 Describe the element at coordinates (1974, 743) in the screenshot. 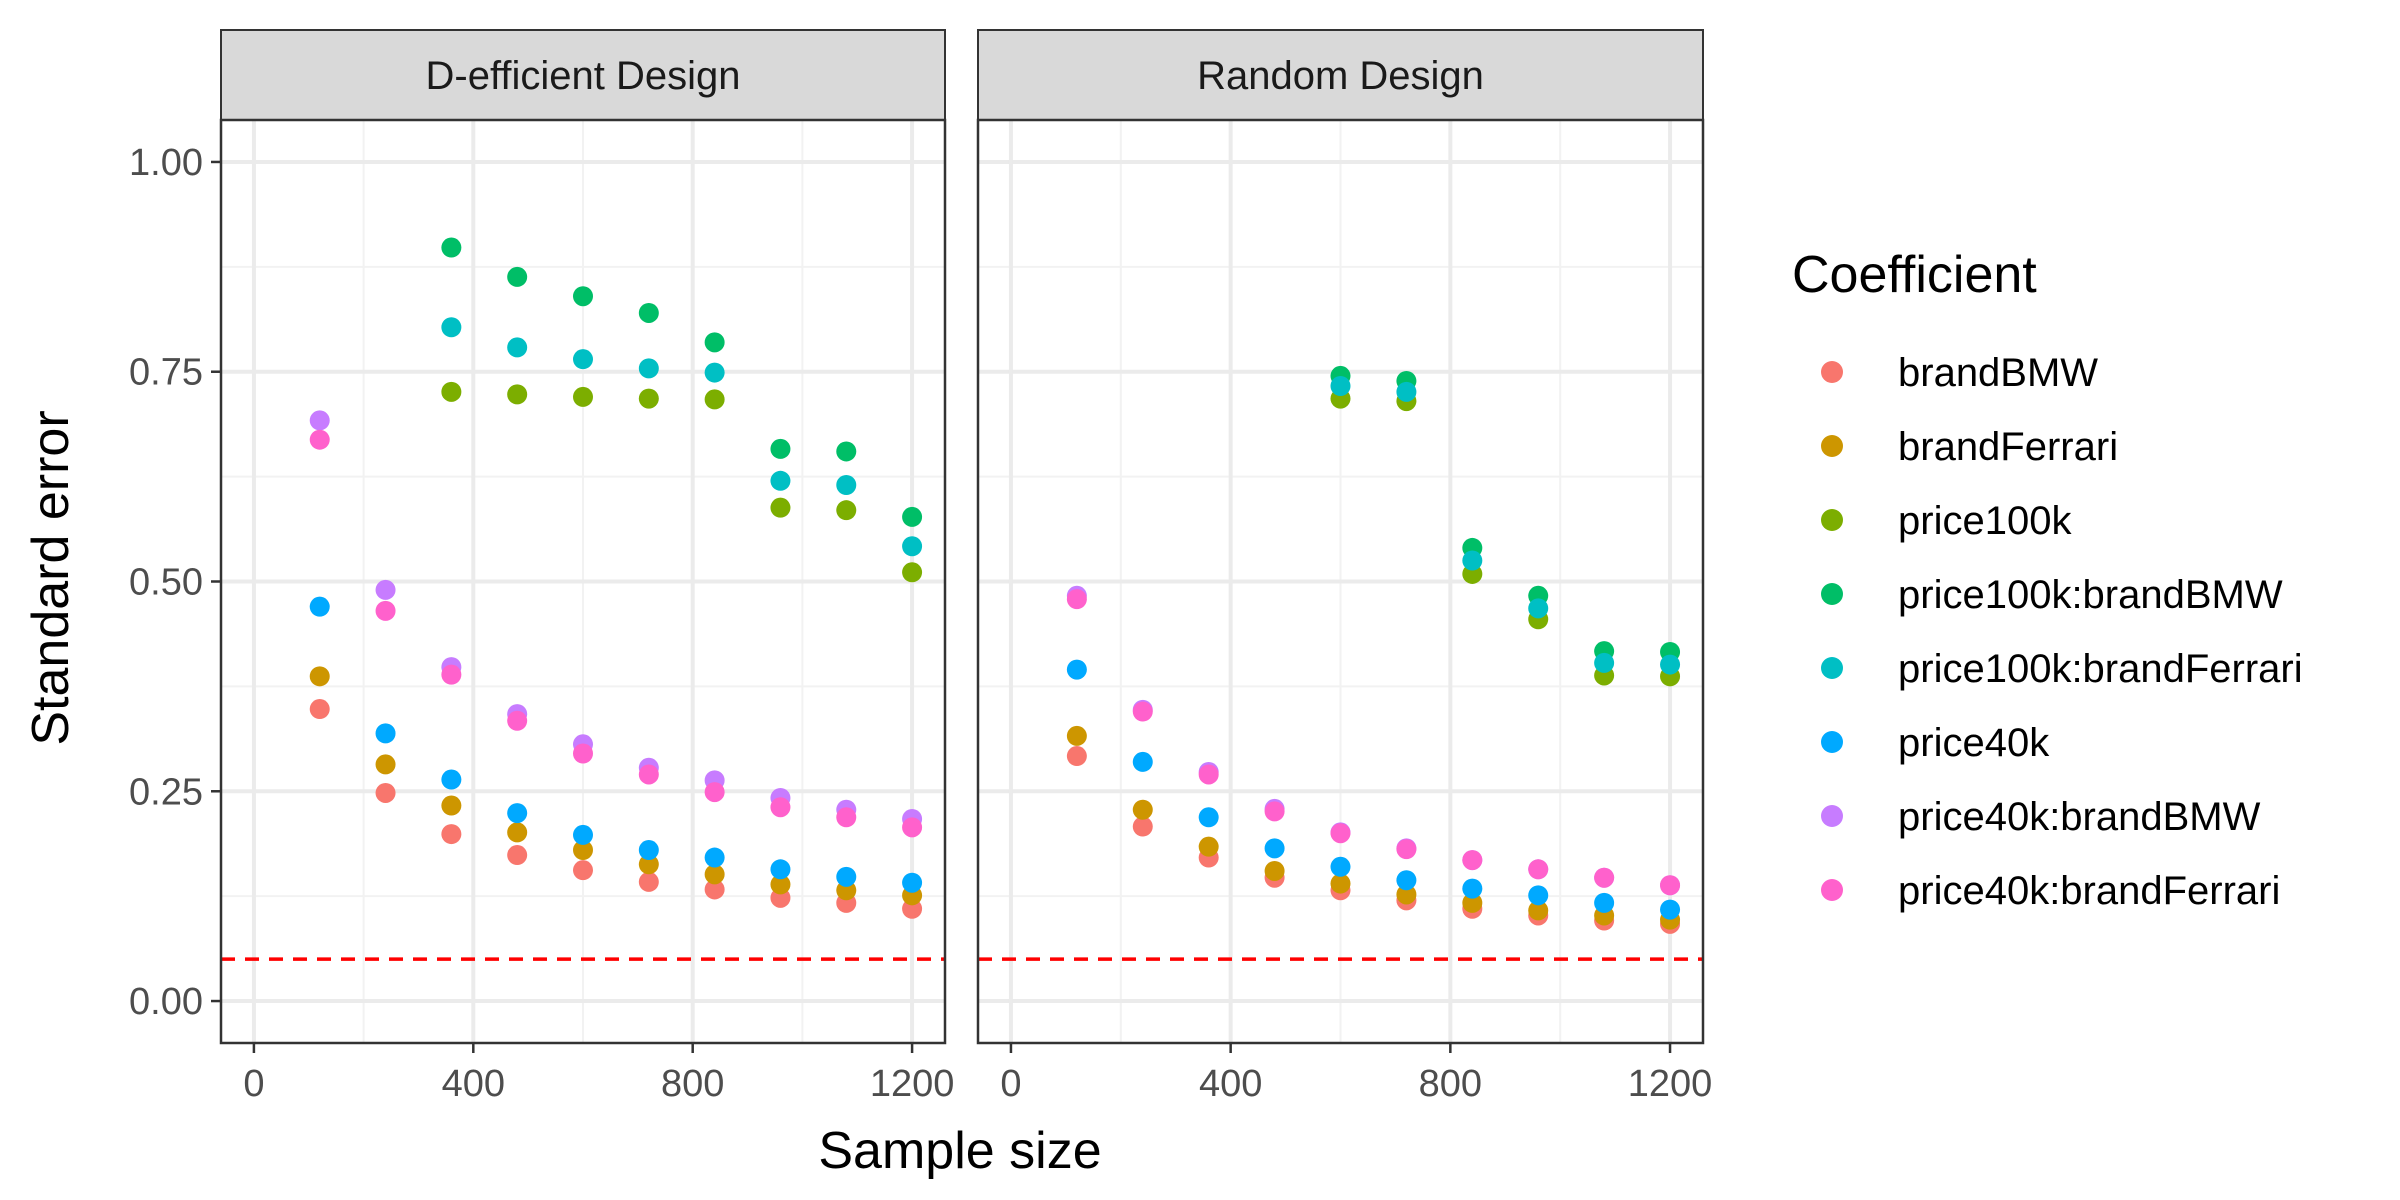

I see `legend-label: price40k` at that location.